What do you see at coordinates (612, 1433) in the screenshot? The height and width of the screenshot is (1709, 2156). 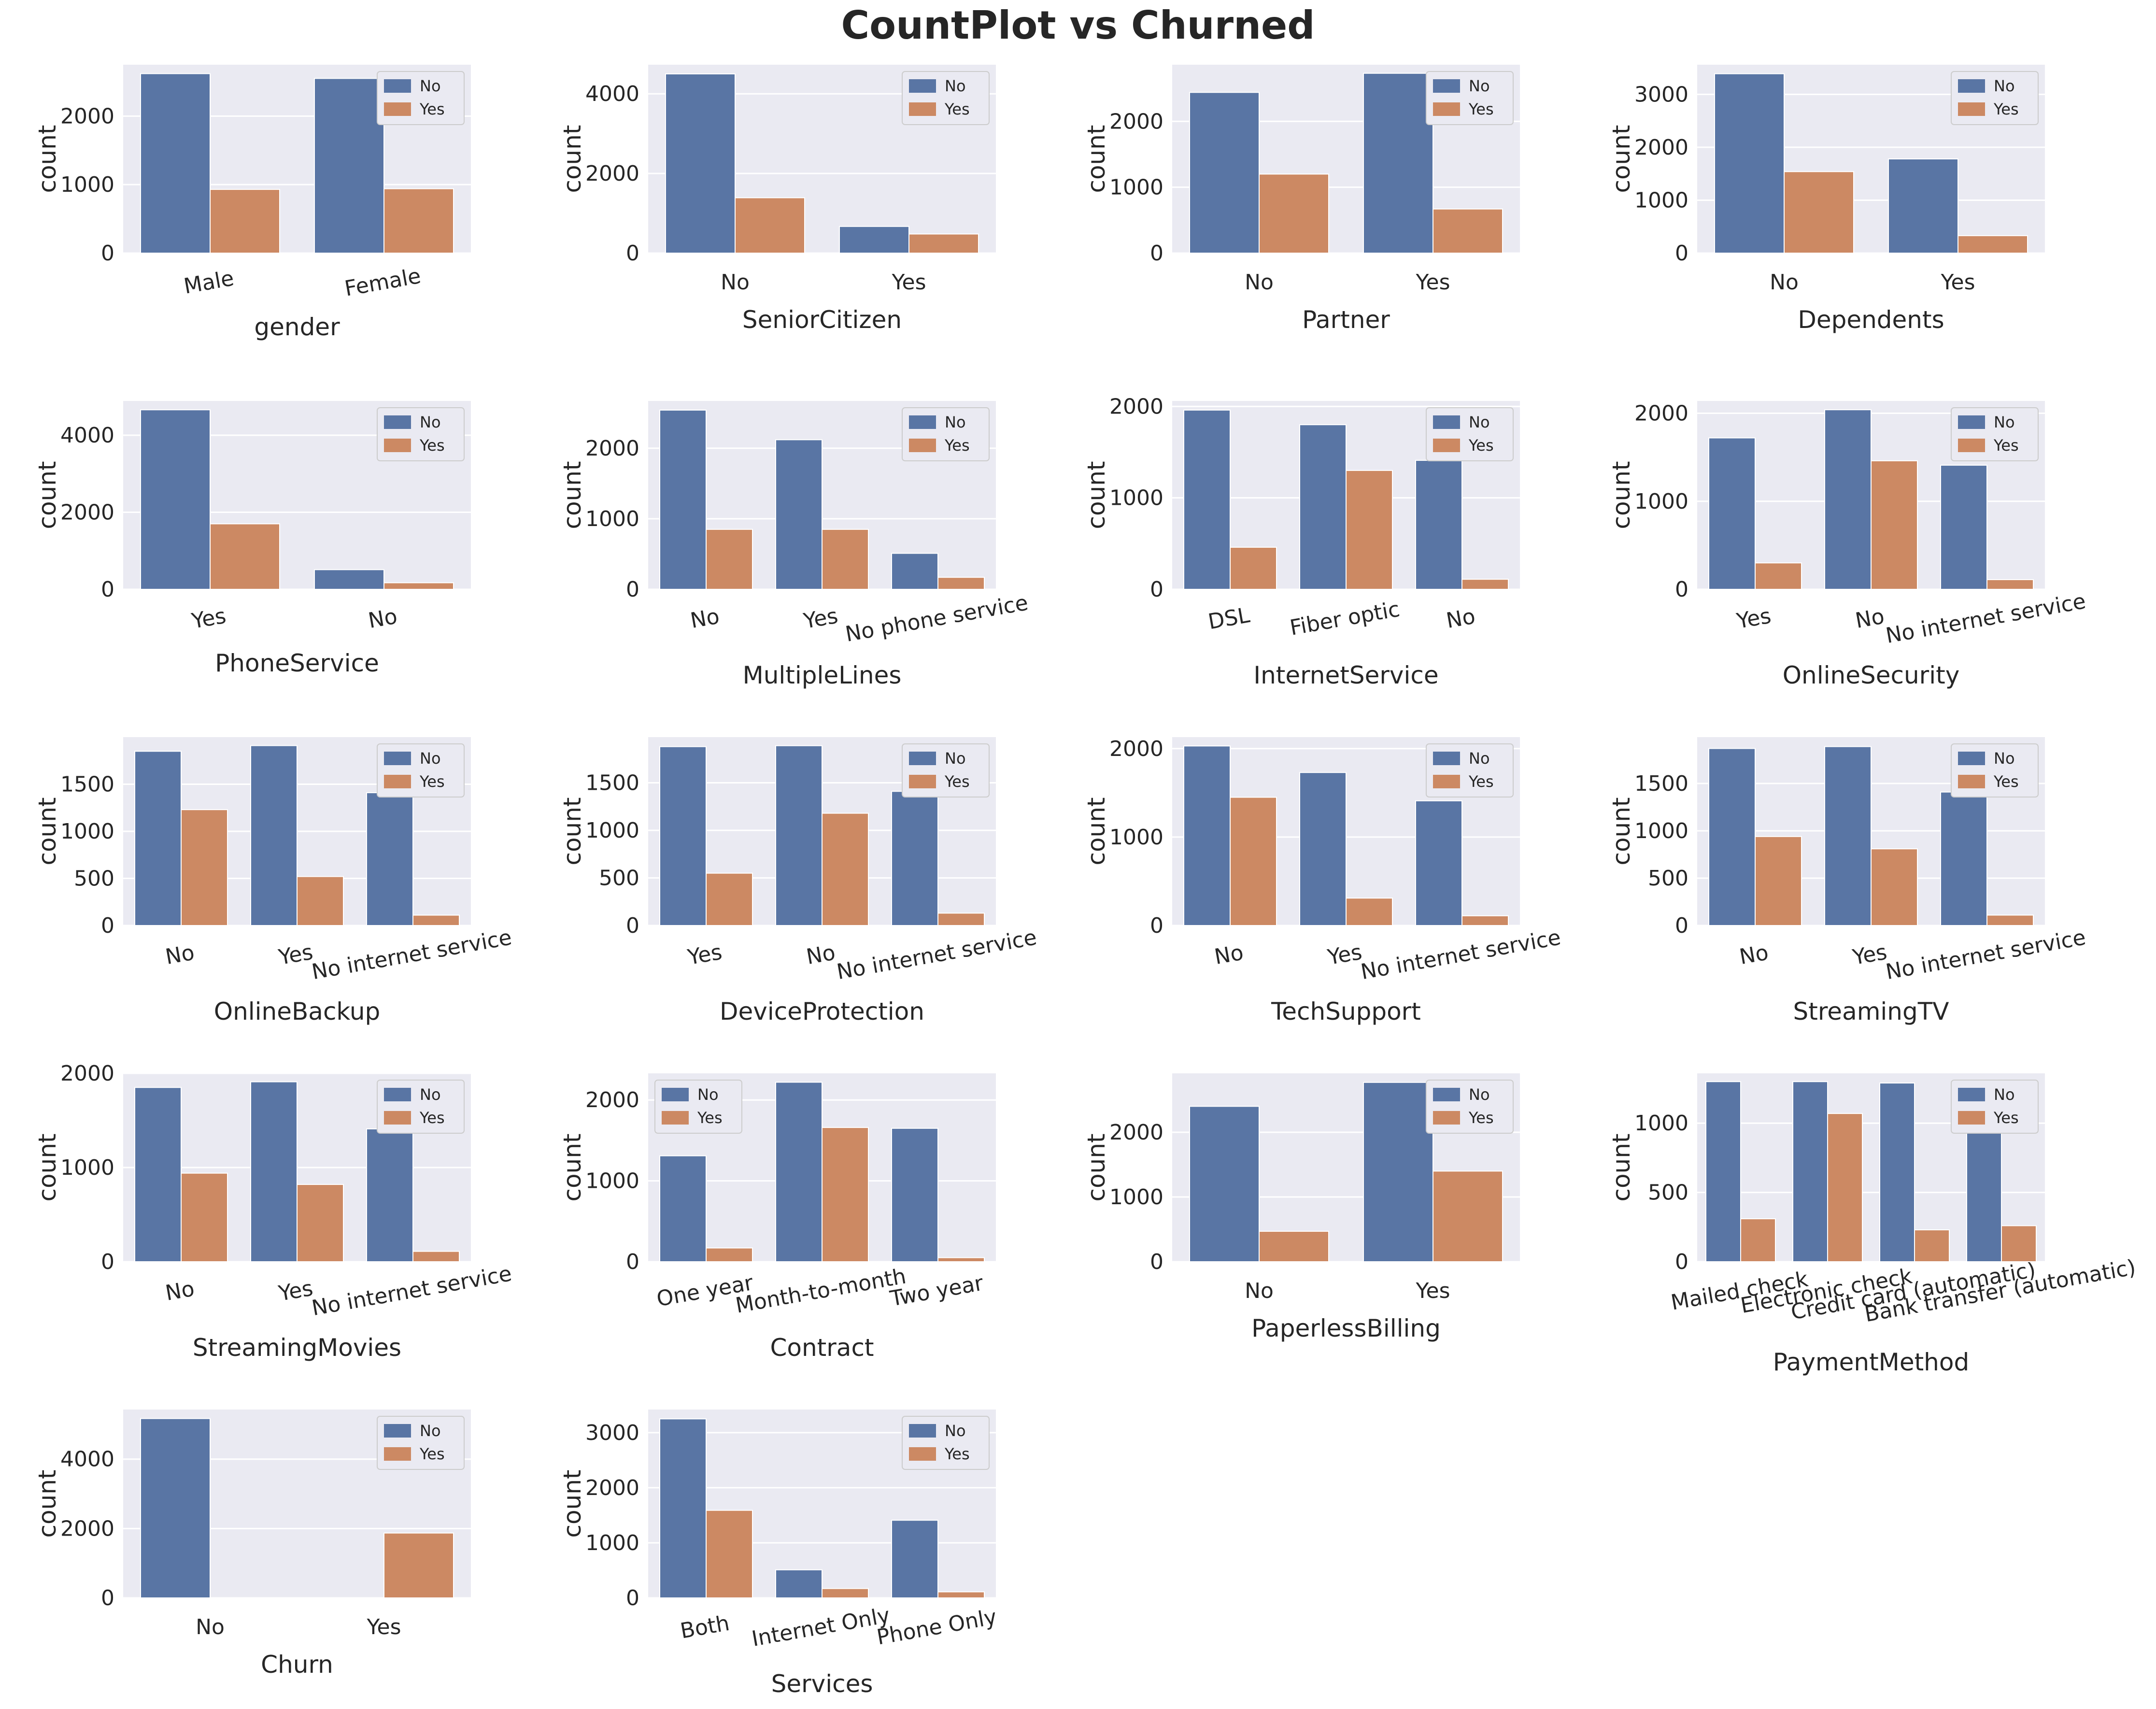 I see `y-tick-label: 3000` at bounding box center [612, 1433].